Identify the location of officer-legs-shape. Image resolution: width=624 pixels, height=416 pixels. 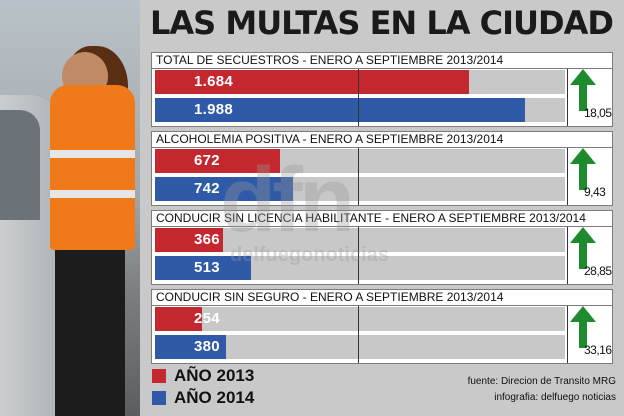
(90, 333).